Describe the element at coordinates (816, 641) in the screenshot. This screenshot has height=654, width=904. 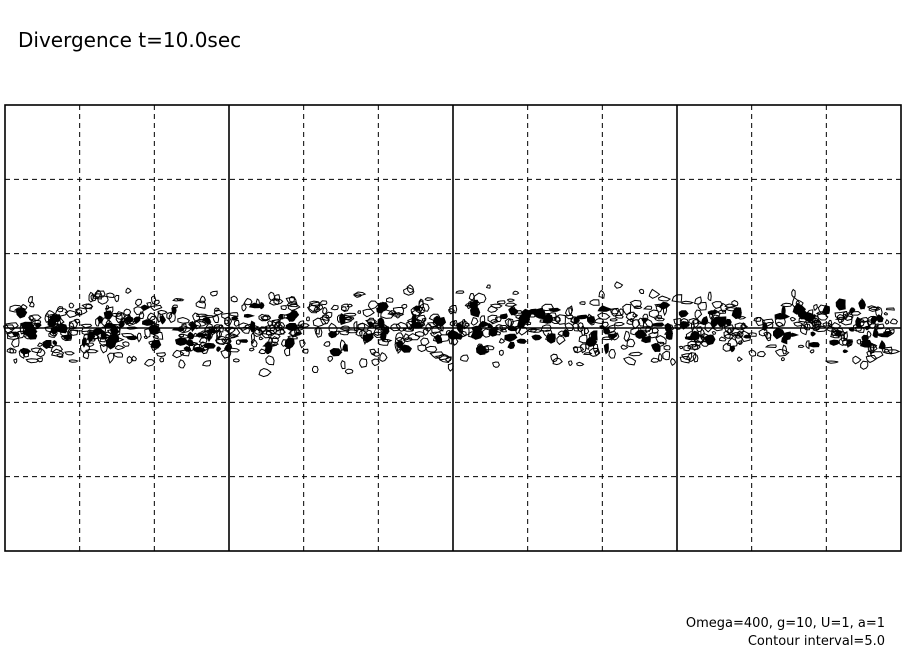
I see `annotation: Contour interval=5.0` at that location.